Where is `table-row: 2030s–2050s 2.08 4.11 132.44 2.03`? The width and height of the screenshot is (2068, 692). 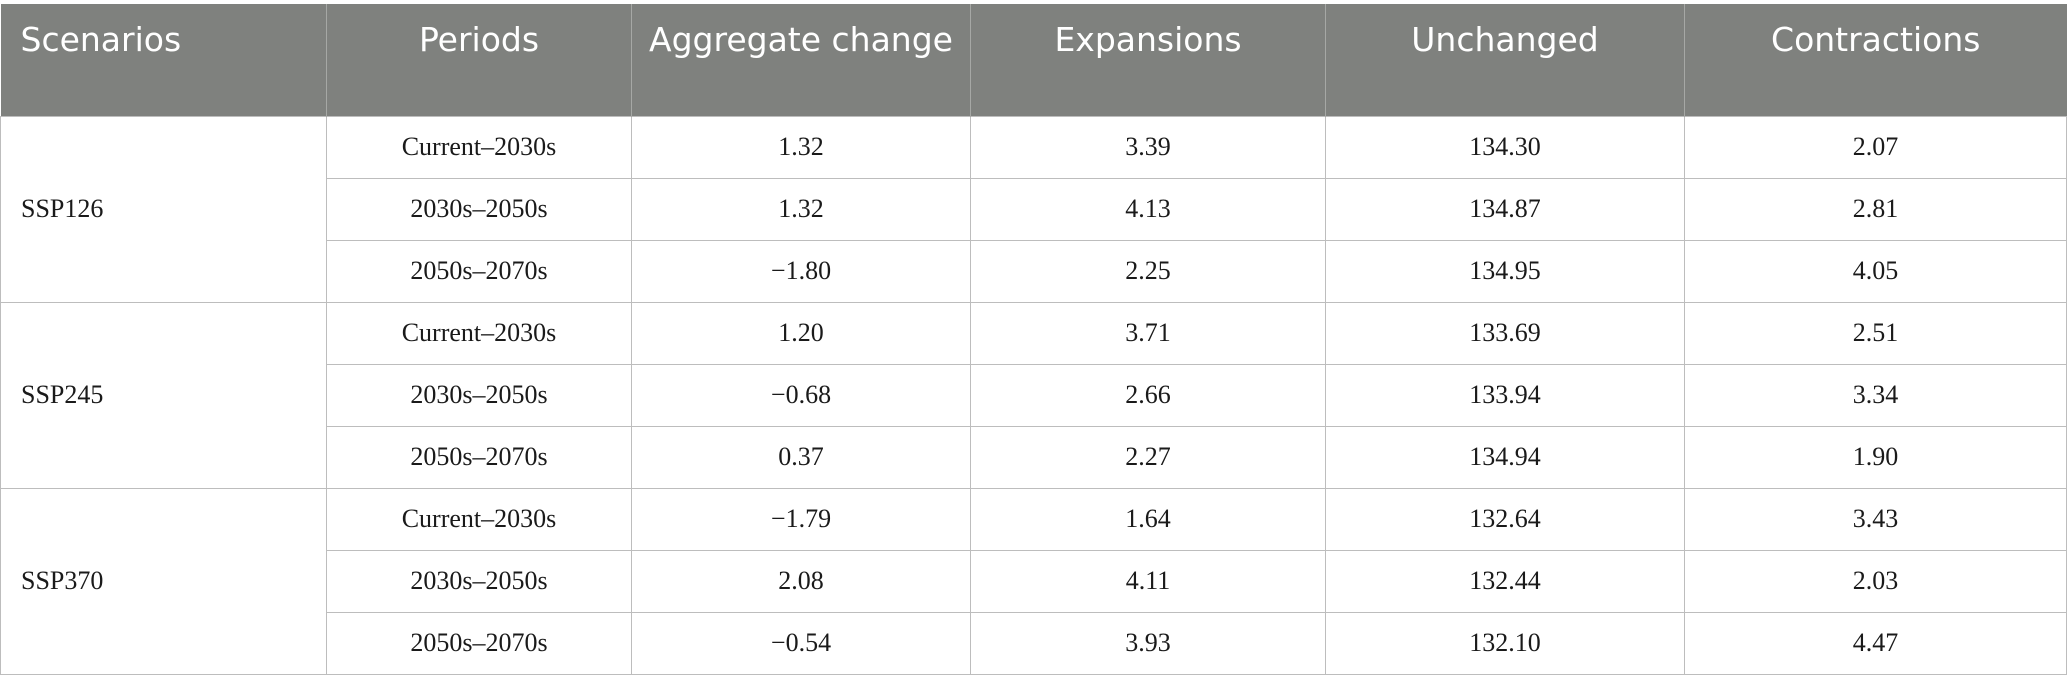 table-row: 2030s–2050s 2.08 4.11 132.44 2.03 is located at coordinates (1034, 581).